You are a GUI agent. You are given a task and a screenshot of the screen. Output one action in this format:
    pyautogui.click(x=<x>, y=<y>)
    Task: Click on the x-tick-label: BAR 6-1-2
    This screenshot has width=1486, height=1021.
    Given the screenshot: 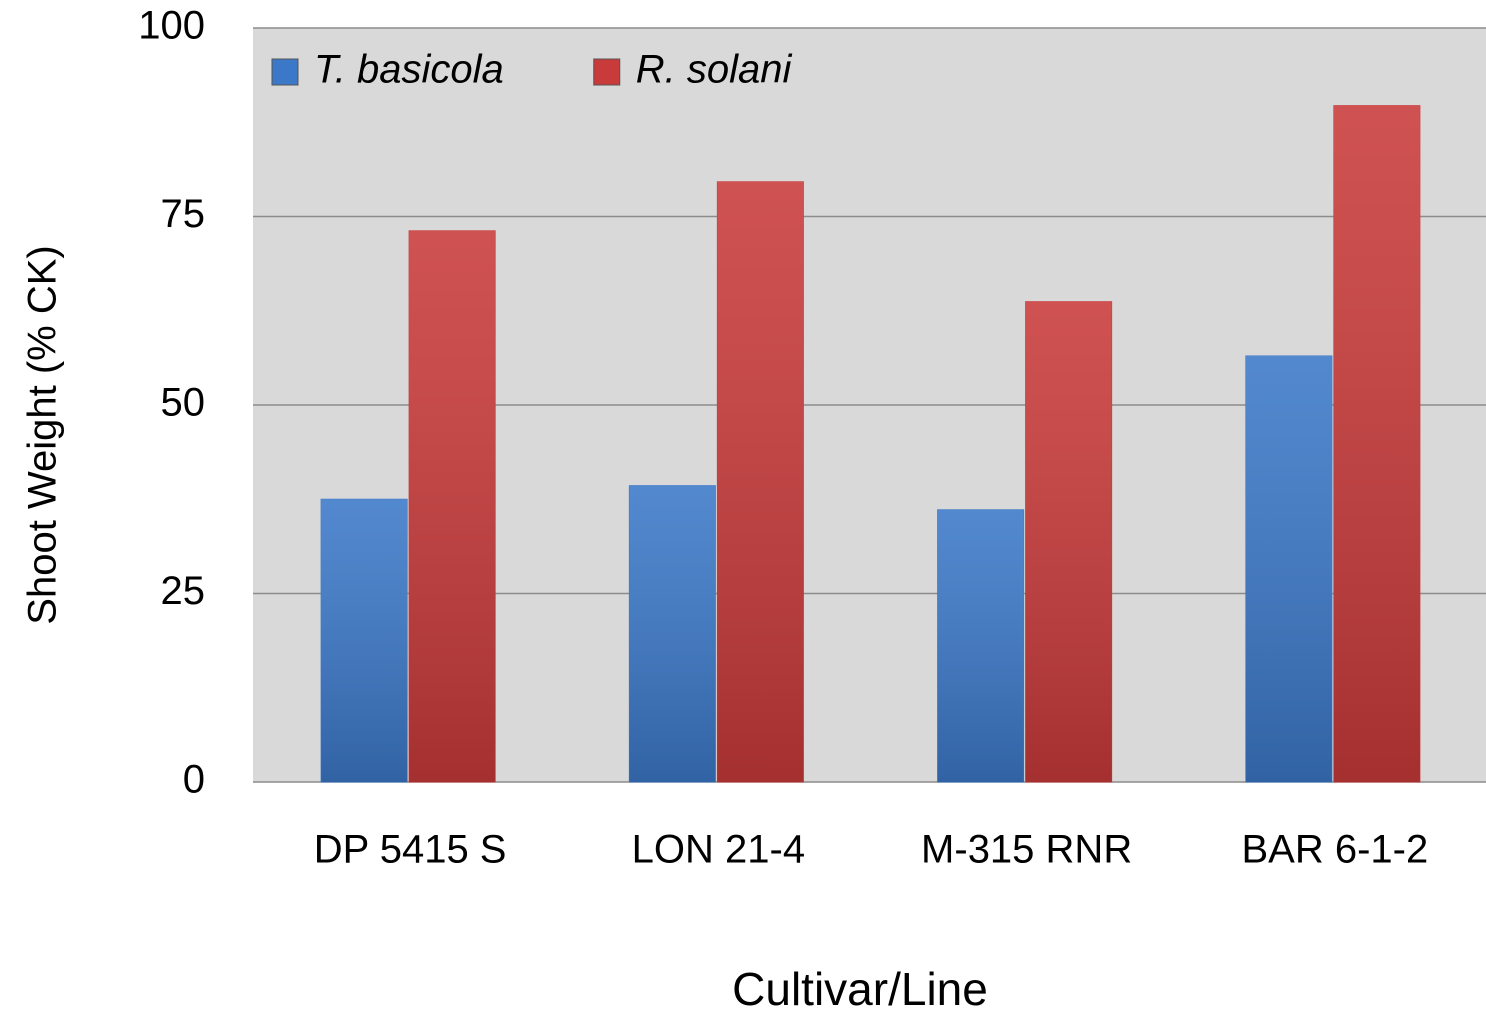 What is the action you would take?
    pyautogui.click(x=1335, y=850)
    